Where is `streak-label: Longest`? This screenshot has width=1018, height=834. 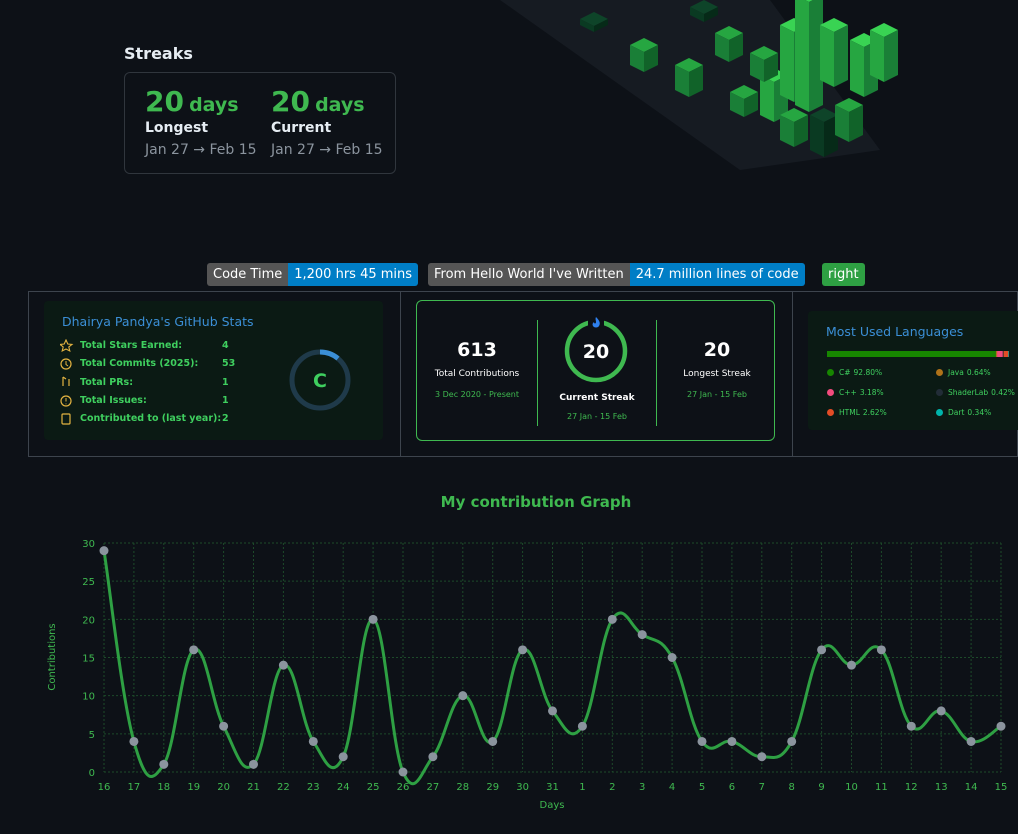 streak-label: Longest is located at coordinates (177, 128).